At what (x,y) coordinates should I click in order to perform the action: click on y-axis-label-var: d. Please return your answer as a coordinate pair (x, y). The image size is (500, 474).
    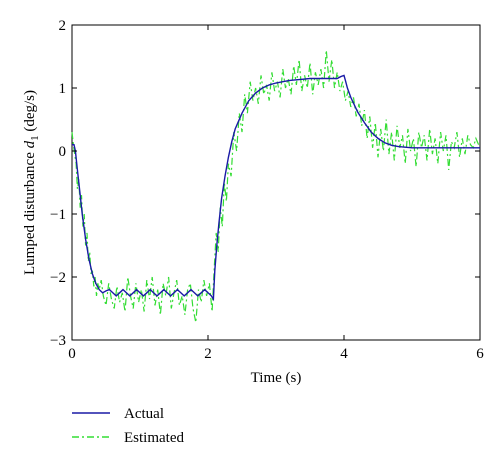
    Looking at the image, I should click on (30, 144).